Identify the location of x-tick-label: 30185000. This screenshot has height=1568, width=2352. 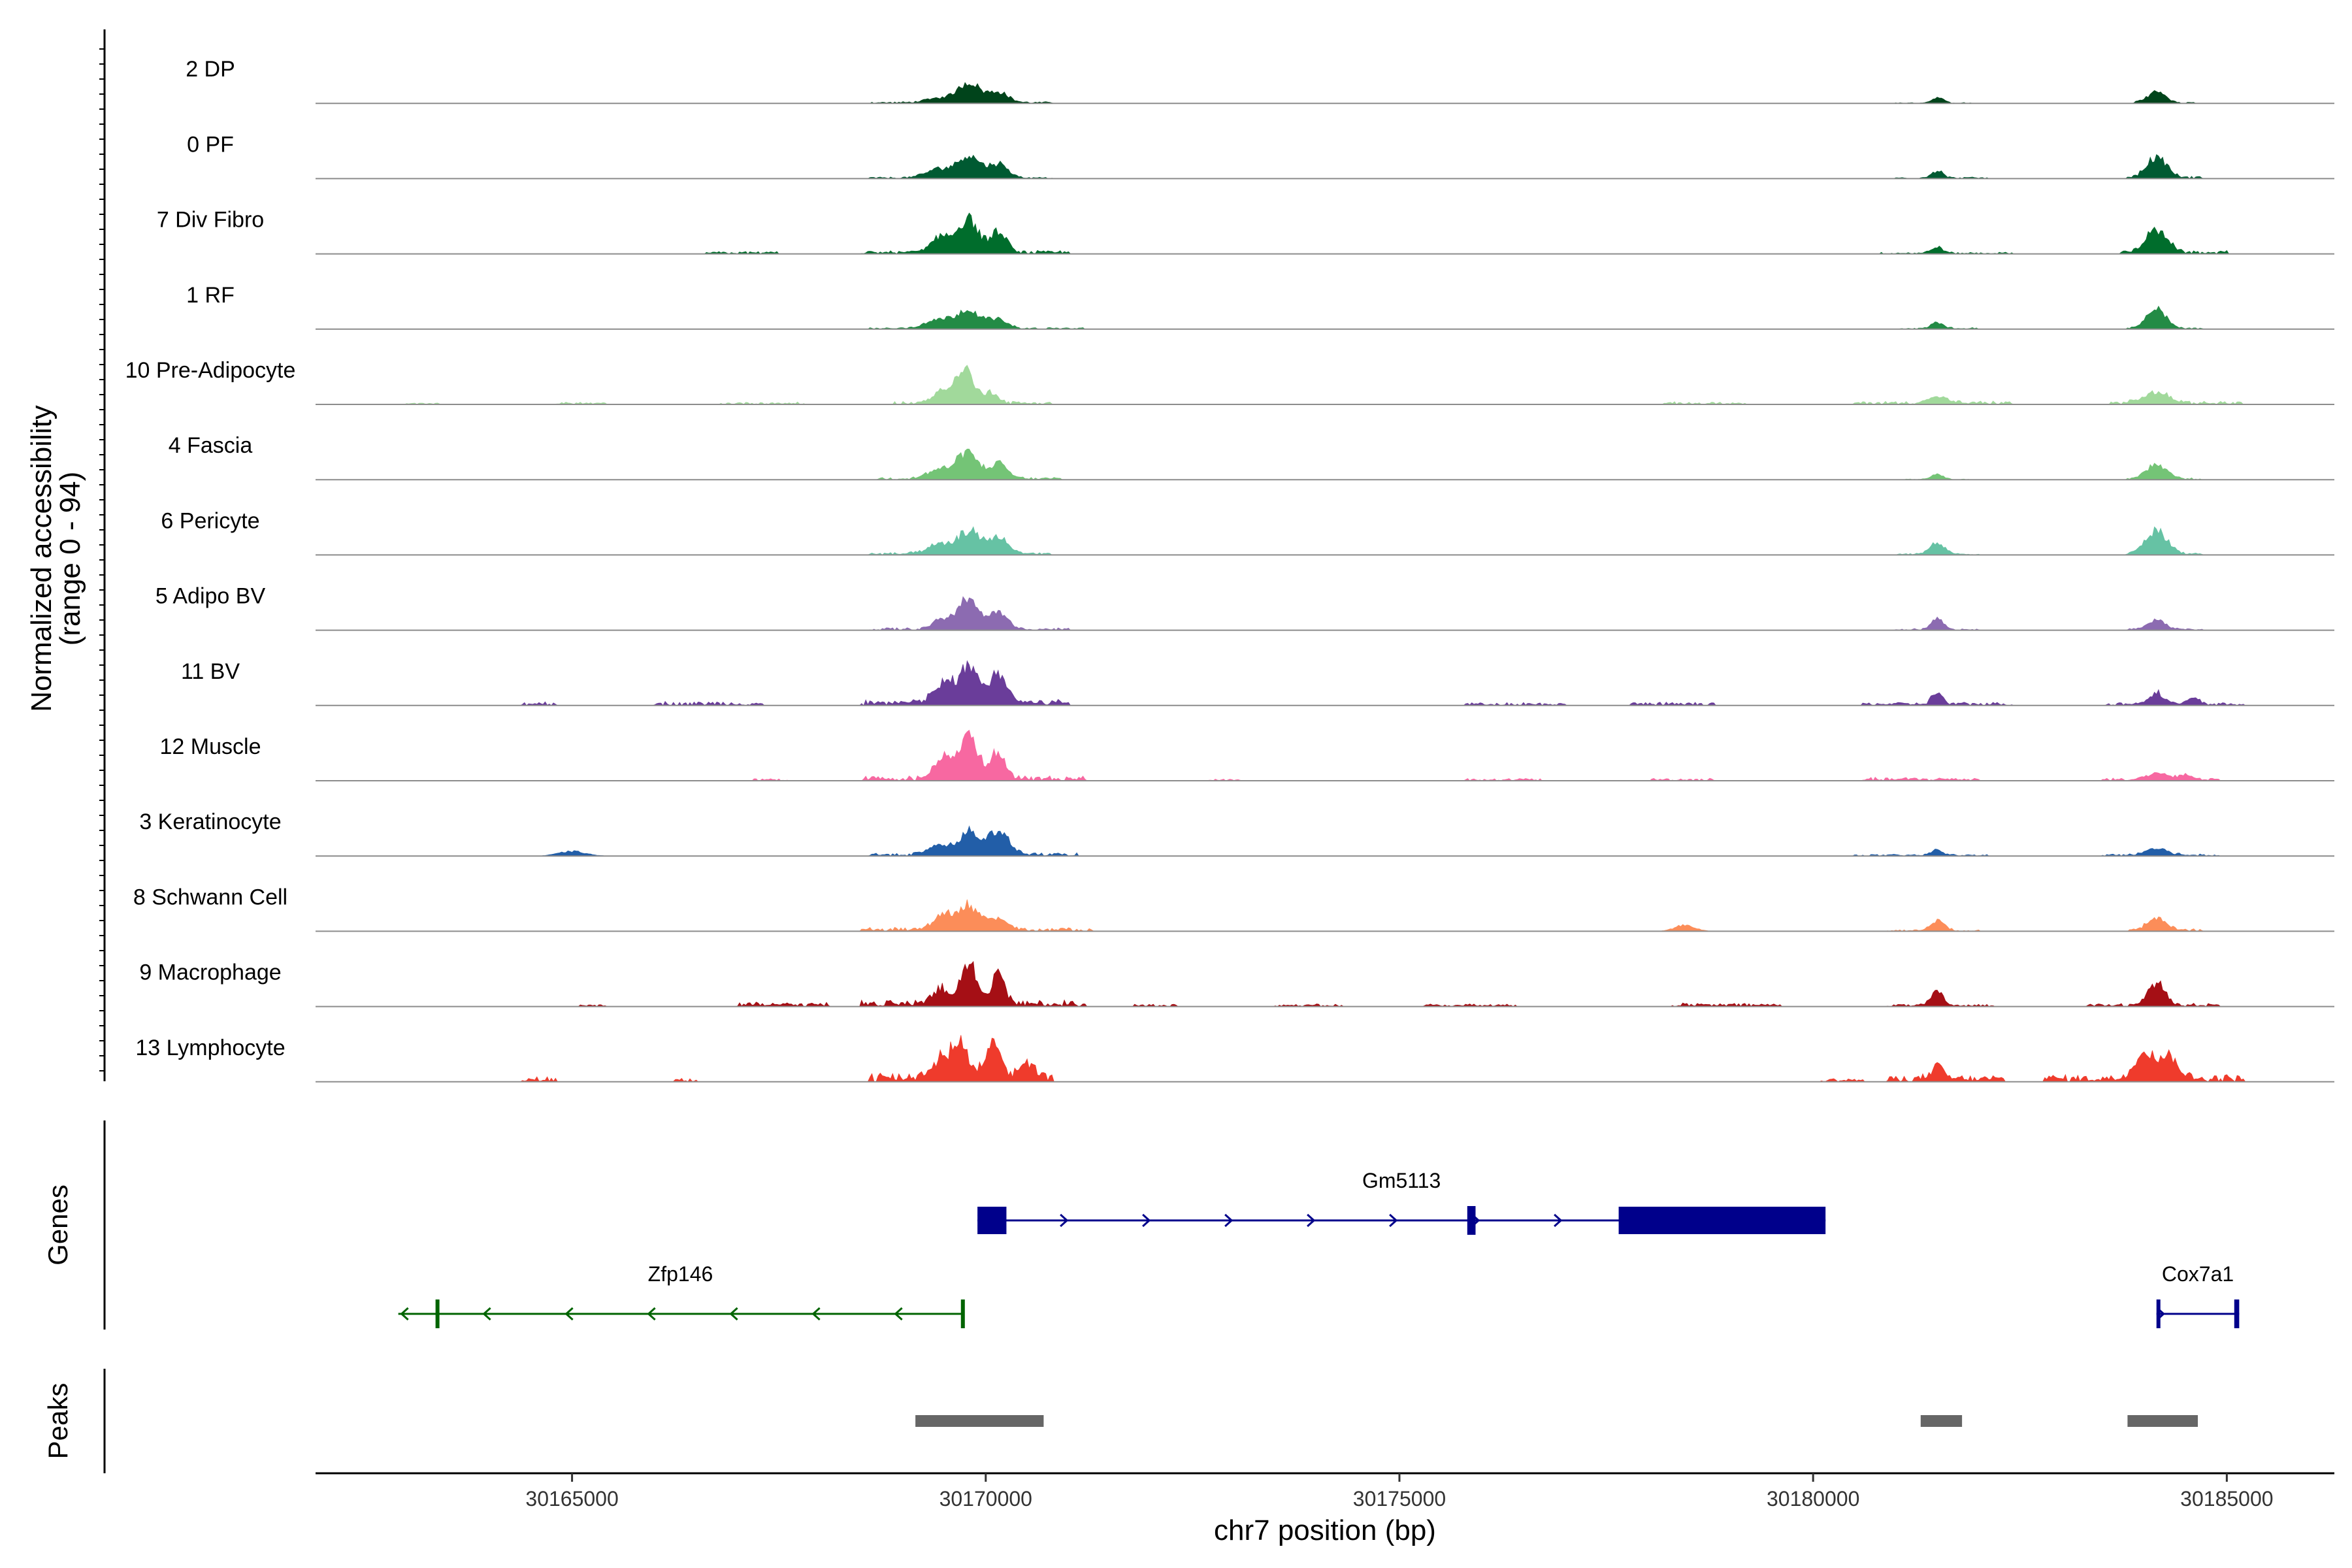
(2226, 1499).